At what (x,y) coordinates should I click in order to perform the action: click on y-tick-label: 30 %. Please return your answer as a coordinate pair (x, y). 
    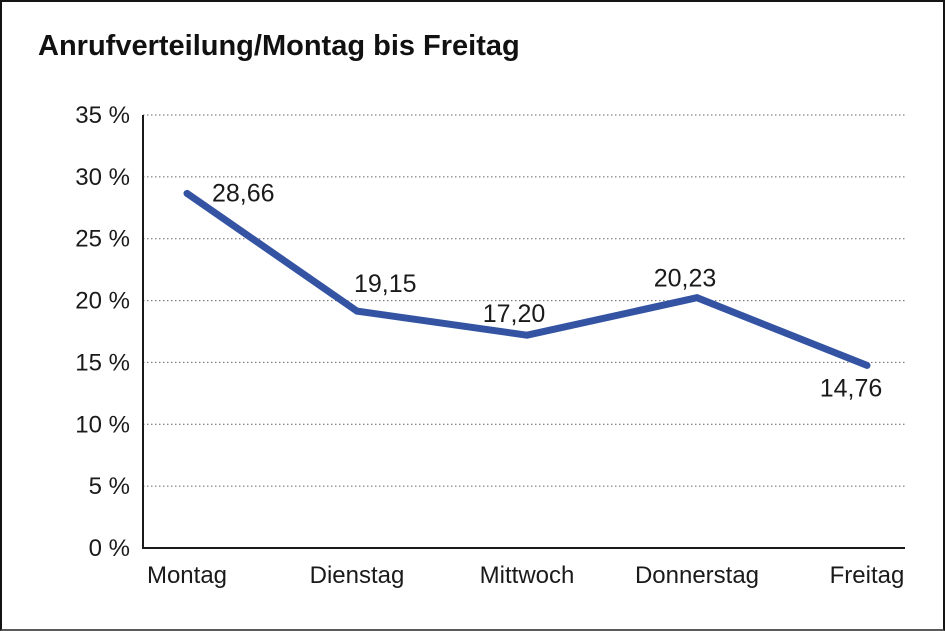
    Looking at the image, I should click on (102, 177).